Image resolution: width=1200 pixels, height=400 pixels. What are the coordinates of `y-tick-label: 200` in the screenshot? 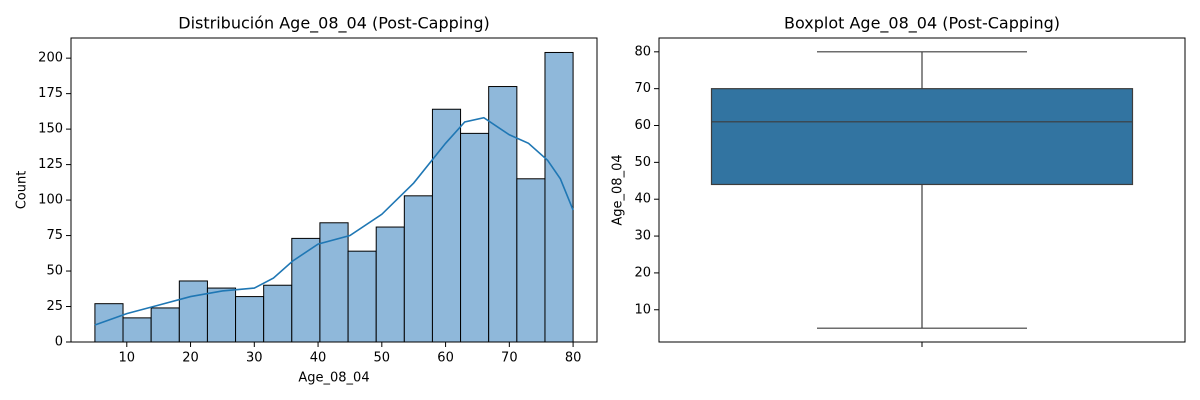 It's located at (50, 58).